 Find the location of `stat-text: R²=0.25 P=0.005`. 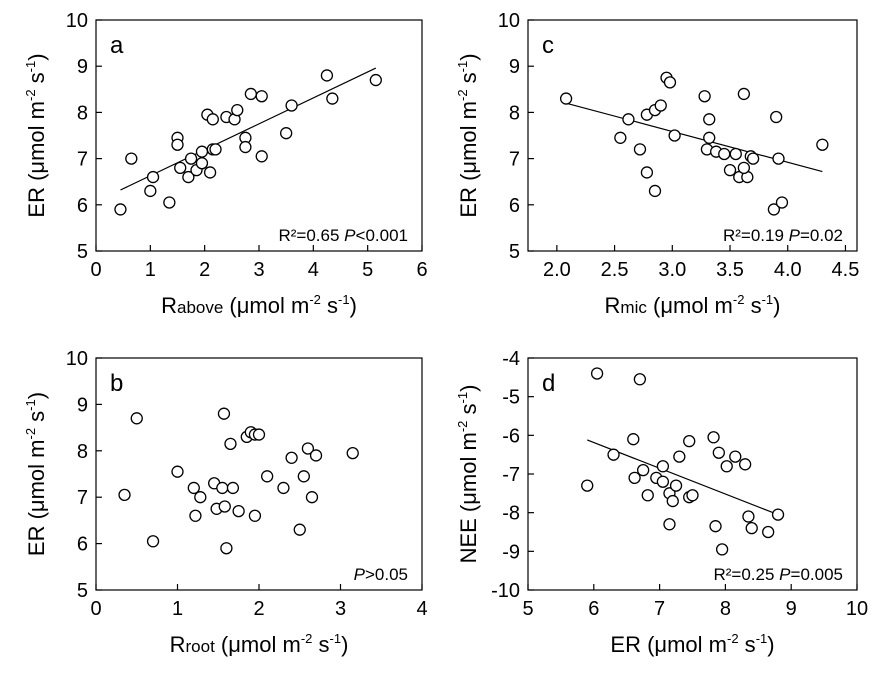

stat-text: R²=0.25 P=0.005 is located at coordinates (778, 574).